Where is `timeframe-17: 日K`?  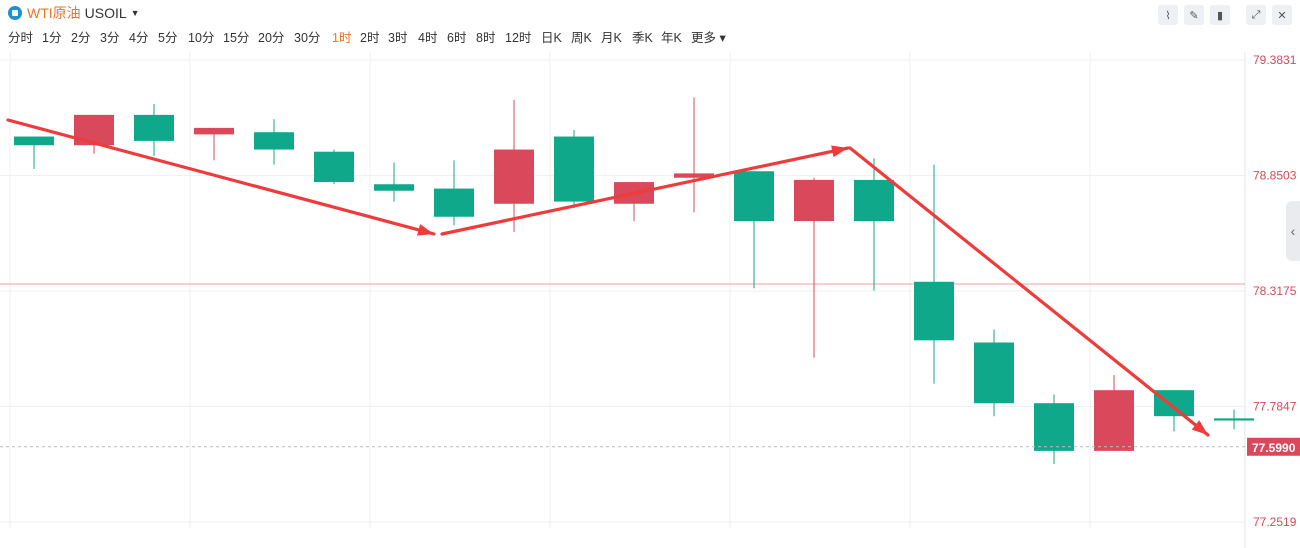
timeframe-17: 日K is located at coordinates (551, 38).